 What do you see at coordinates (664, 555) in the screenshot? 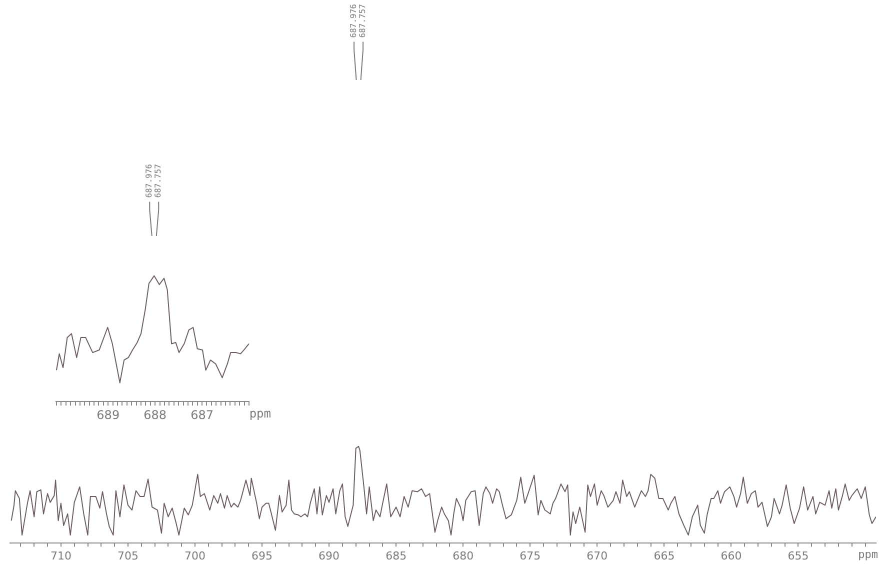
I see `x-tick-label: 665` at bounding box center [664, 555].